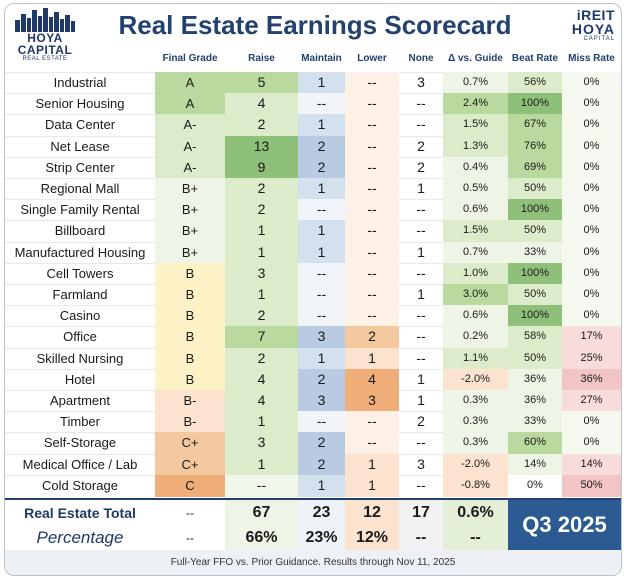 The height and width of the screenshot is (577, 624). Describe the element at coordinates (45, 35) in the screenshot. I see `hoya-capital-logo: HOYA CAPITAL REAL ESTATE` at that location.